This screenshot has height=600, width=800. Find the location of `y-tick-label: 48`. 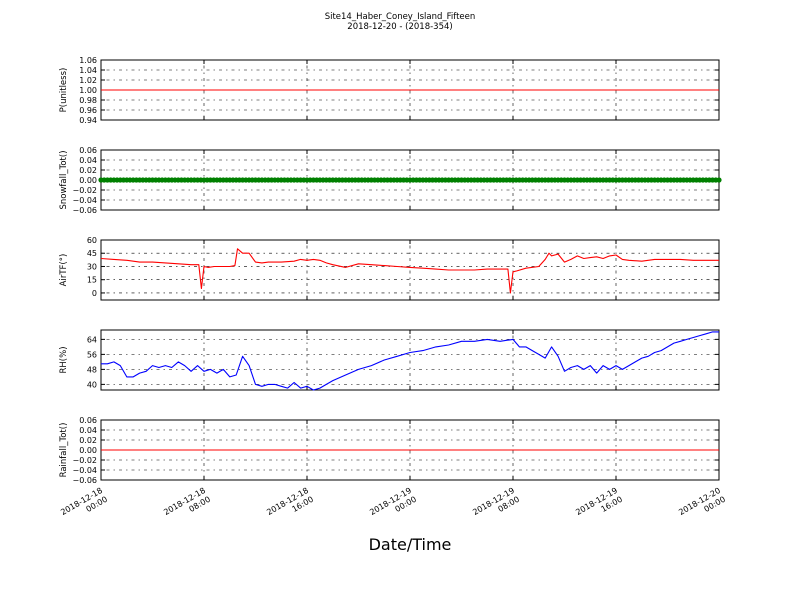

y-tick-label: 48 is located at coordinates (92, 369).